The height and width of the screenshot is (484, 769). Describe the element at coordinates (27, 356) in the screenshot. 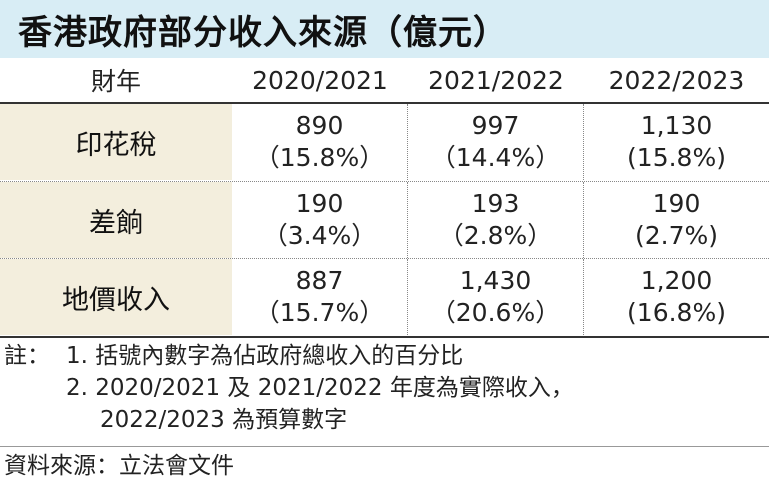

I see `notes-label: 註：` at that location.